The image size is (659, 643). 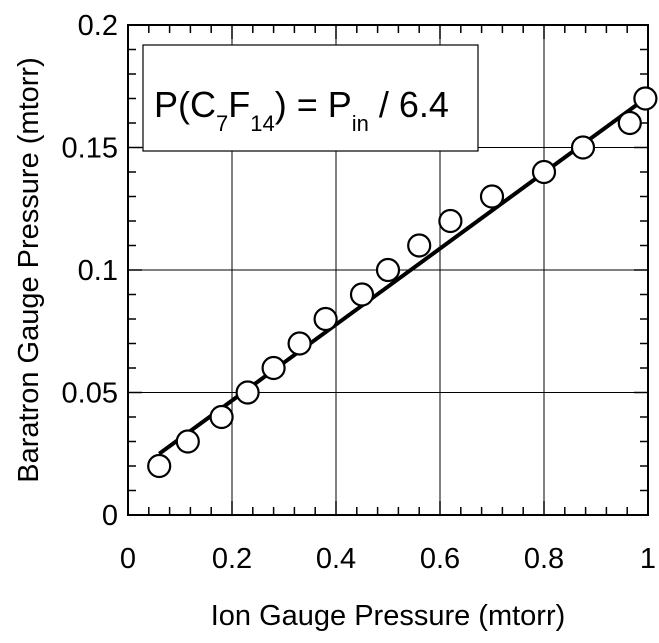 What do you see at coordinates (239, 104) in the screenshot?
I see `annotation-F: F` at bounding box center [239, 104].